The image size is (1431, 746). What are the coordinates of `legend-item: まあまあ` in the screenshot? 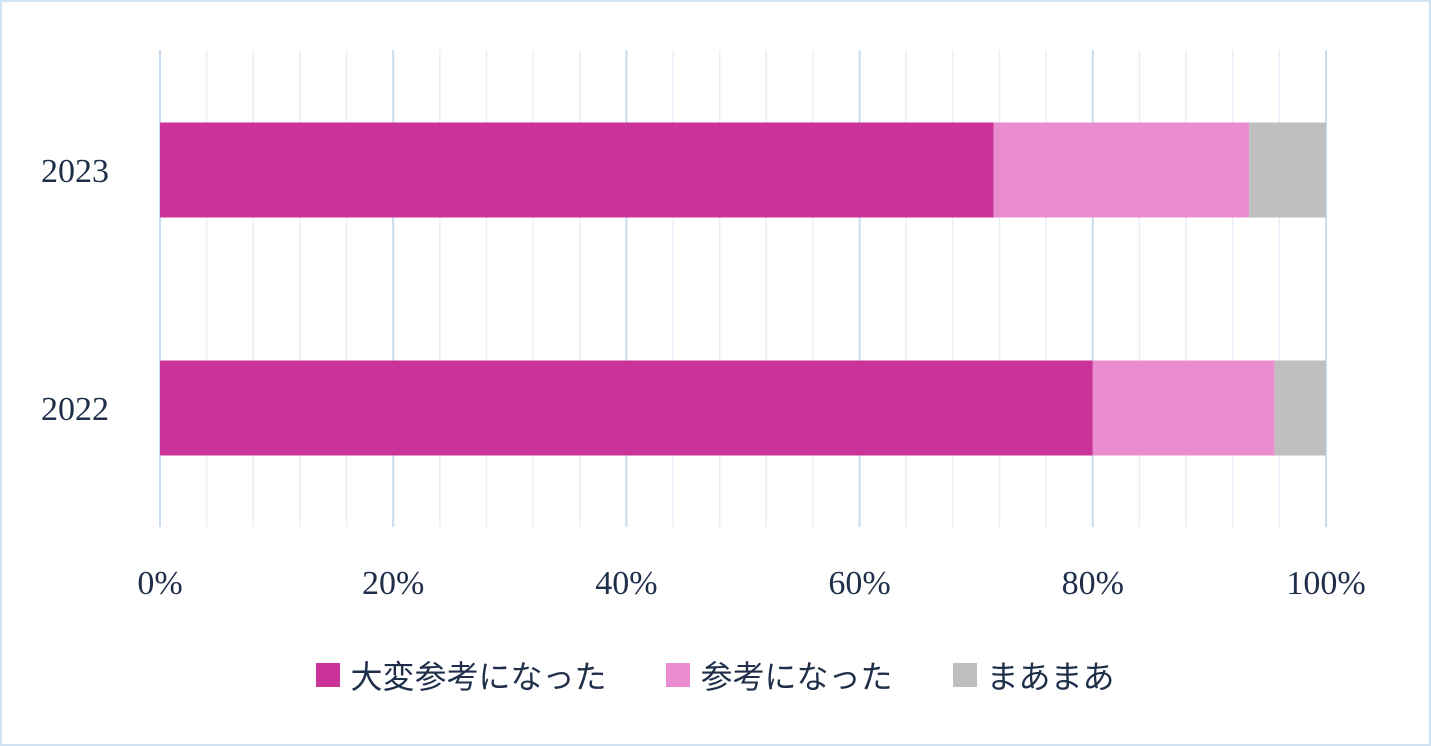 It's located at (1033, 675).